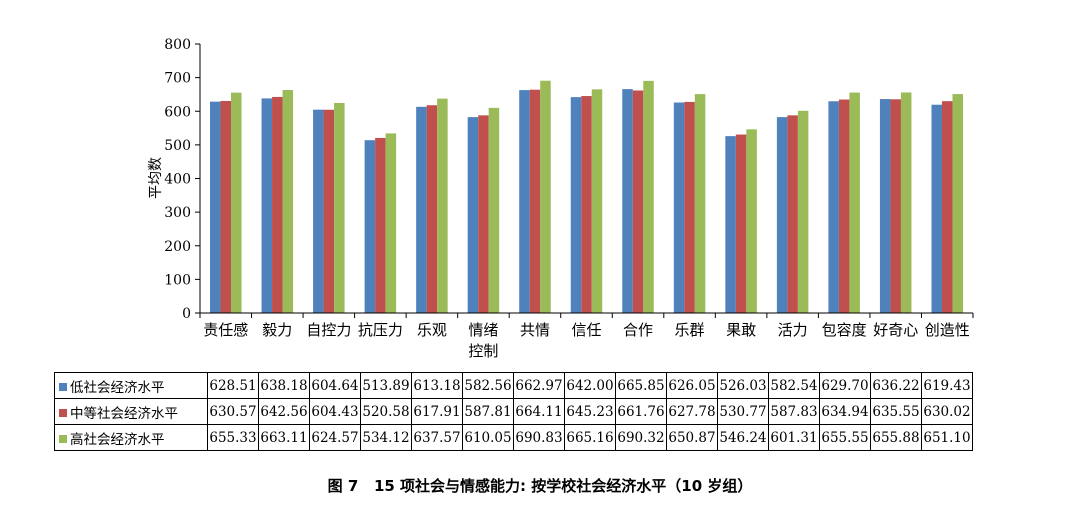 The image size is (1080, 522). I want to click on data-label: 637.57, so click(437, 437).